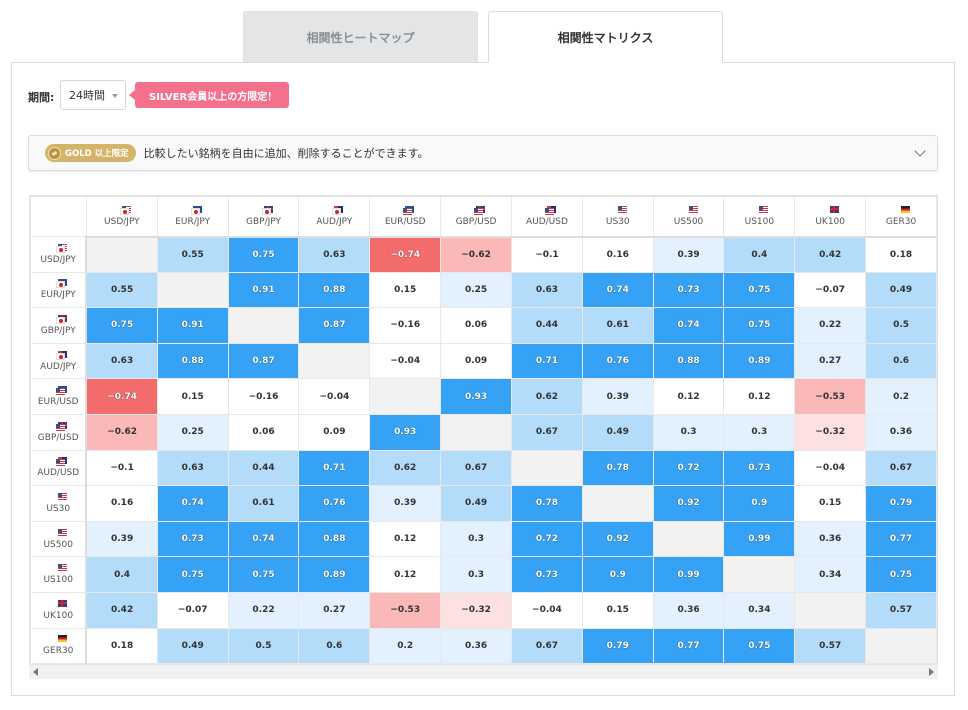  I want to click on correlation-cell: 0.76, so click(334, 503).